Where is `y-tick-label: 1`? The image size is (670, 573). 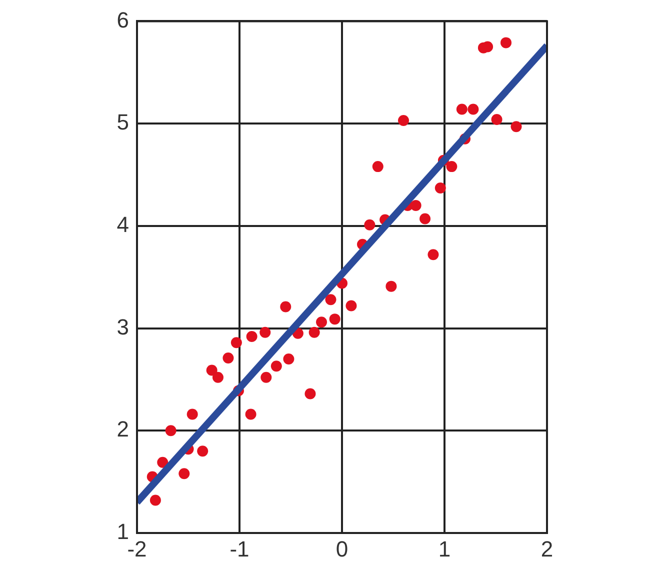
y-tick-label: 1 is located at coordinates (122, 531).